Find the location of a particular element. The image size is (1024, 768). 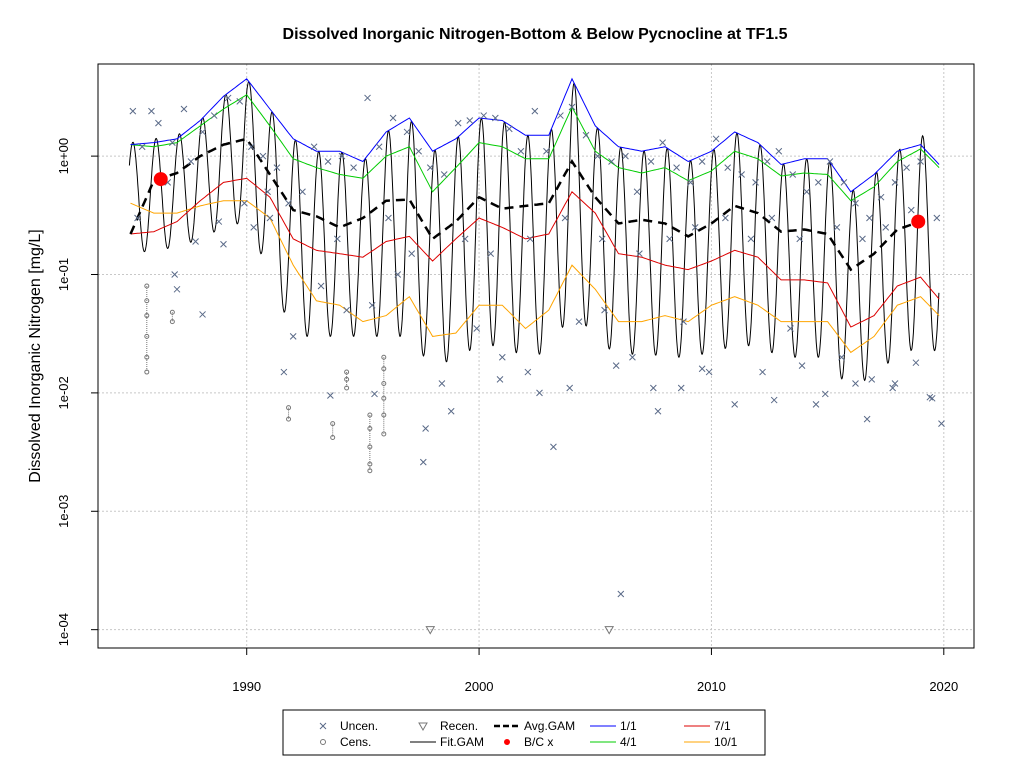

legend-label: Cens. is located at coordinates (355, 742).